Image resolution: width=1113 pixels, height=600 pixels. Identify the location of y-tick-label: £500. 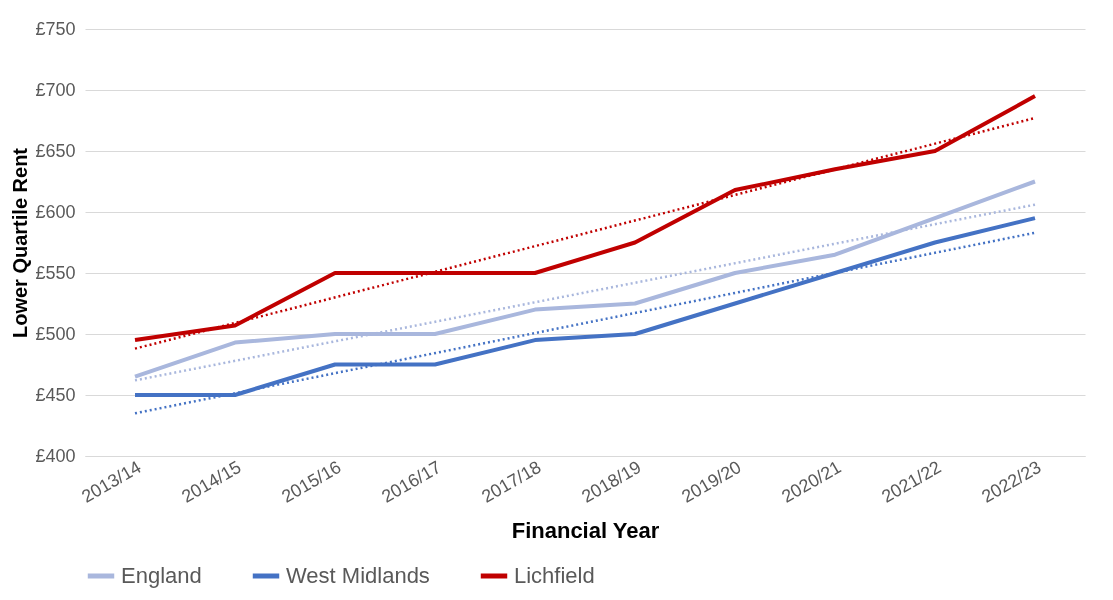
(55, 333).